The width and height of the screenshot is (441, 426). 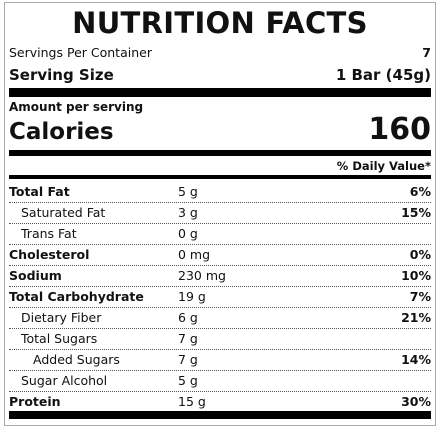 What do you see at coordinates (49, 254) in the screenshot?
I see `nutrient-name: Cholesterol` at bounding box center [49, 254].